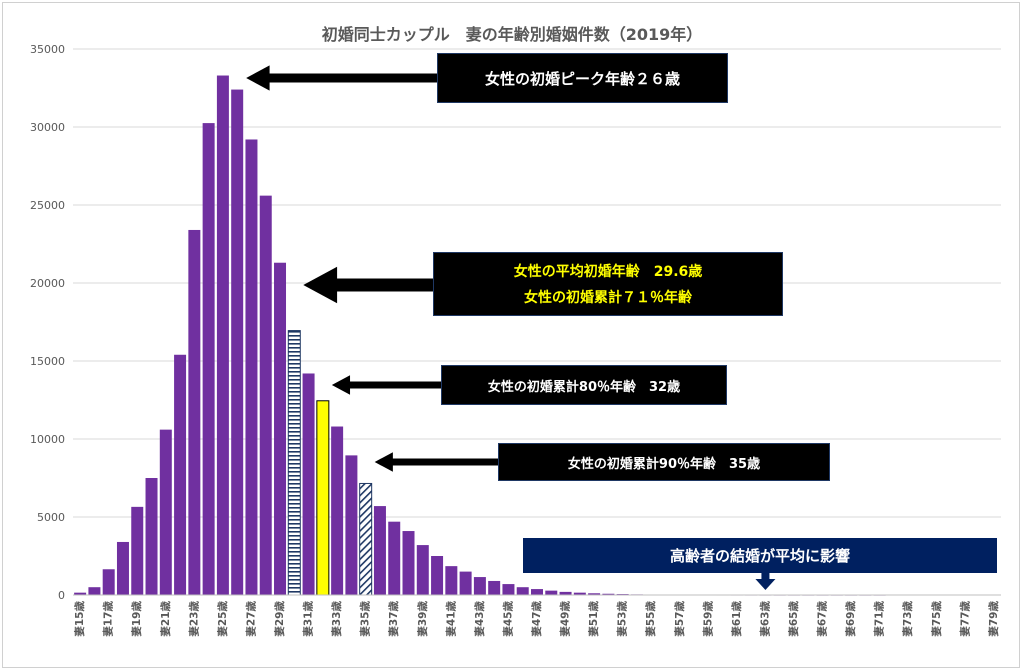 The height and width of the screenshot is (672, 1024). Describe the element at coordinates (907, 619) in the screenshot. I see `x-tick-label: 妻73歳` at that location.